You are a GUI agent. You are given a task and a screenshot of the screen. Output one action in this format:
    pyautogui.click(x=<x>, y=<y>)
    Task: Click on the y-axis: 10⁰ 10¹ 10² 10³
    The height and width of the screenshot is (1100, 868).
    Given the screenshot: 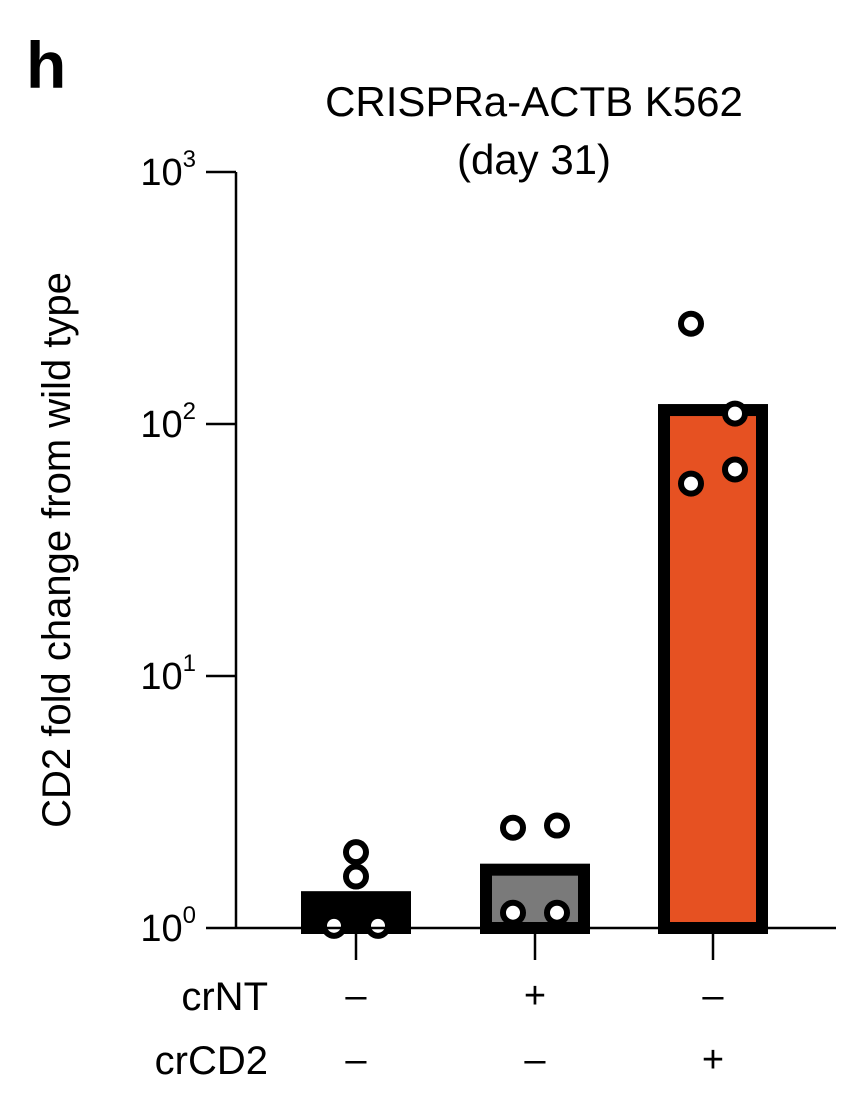 What is the action you would take?
    pyautogui.click(x=189, y=548)
    